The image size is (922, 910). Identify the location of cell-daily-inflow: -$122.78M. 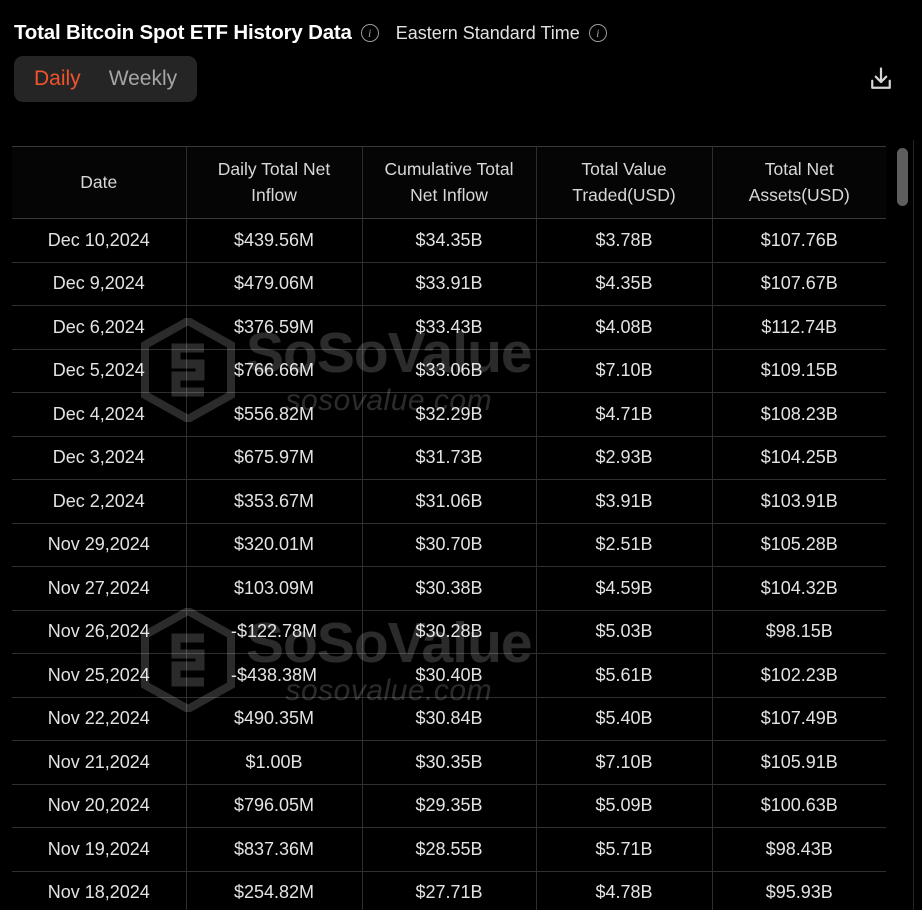
(274, 632).